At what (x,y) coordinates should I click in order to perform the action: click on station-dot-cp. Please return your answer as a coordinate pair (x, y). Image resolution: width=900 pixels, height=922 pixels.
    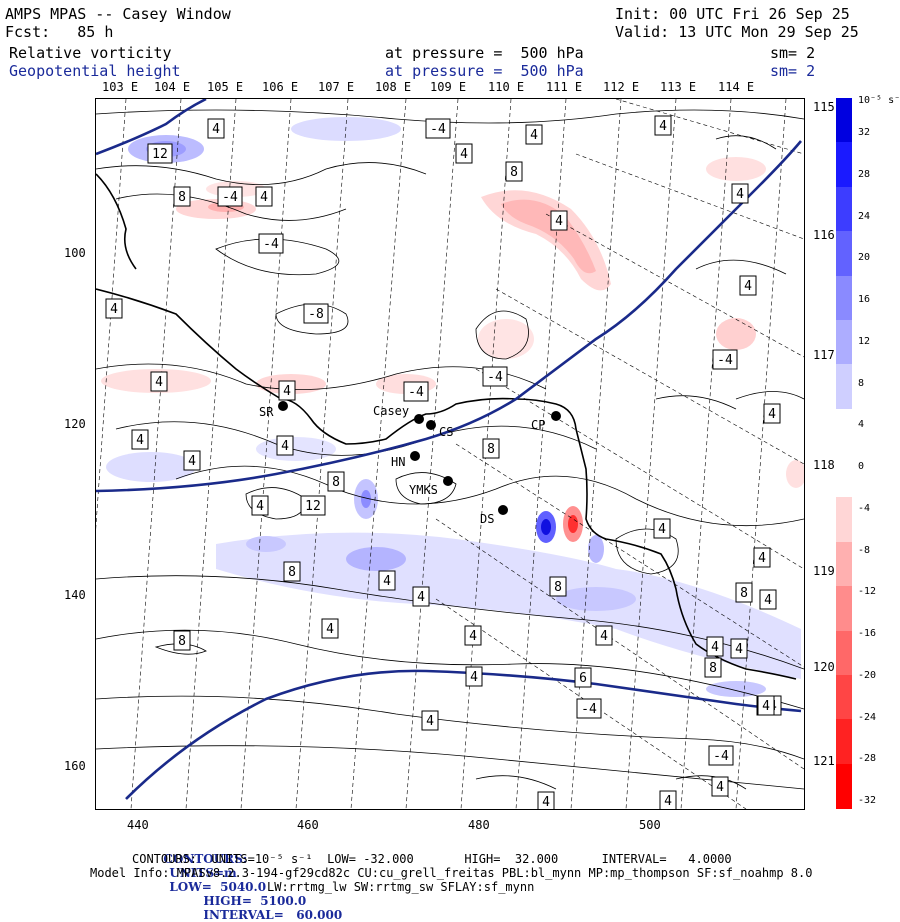
    Looking at the image, I should click on (556, 416).